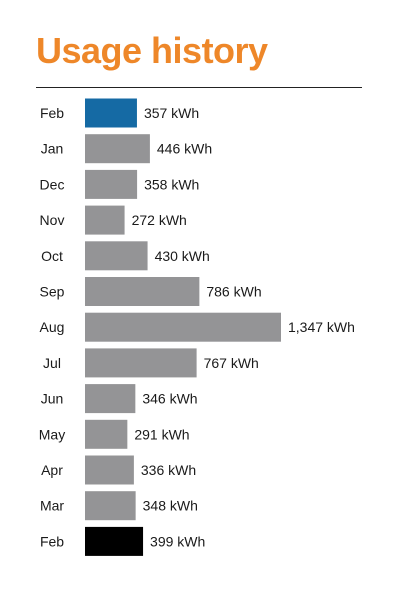  I want to click on usage-value-label: 358 kWh, so click(171, 184).